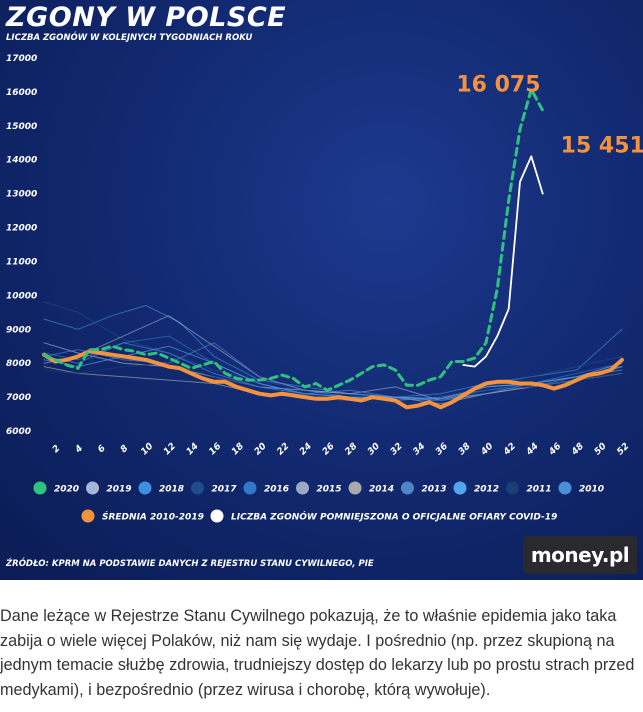 This screenshot has width=643, height=712. Describe the element at coordinates (21, 229) in the screenshot. I see `y-tick-label: 12000` at that location.